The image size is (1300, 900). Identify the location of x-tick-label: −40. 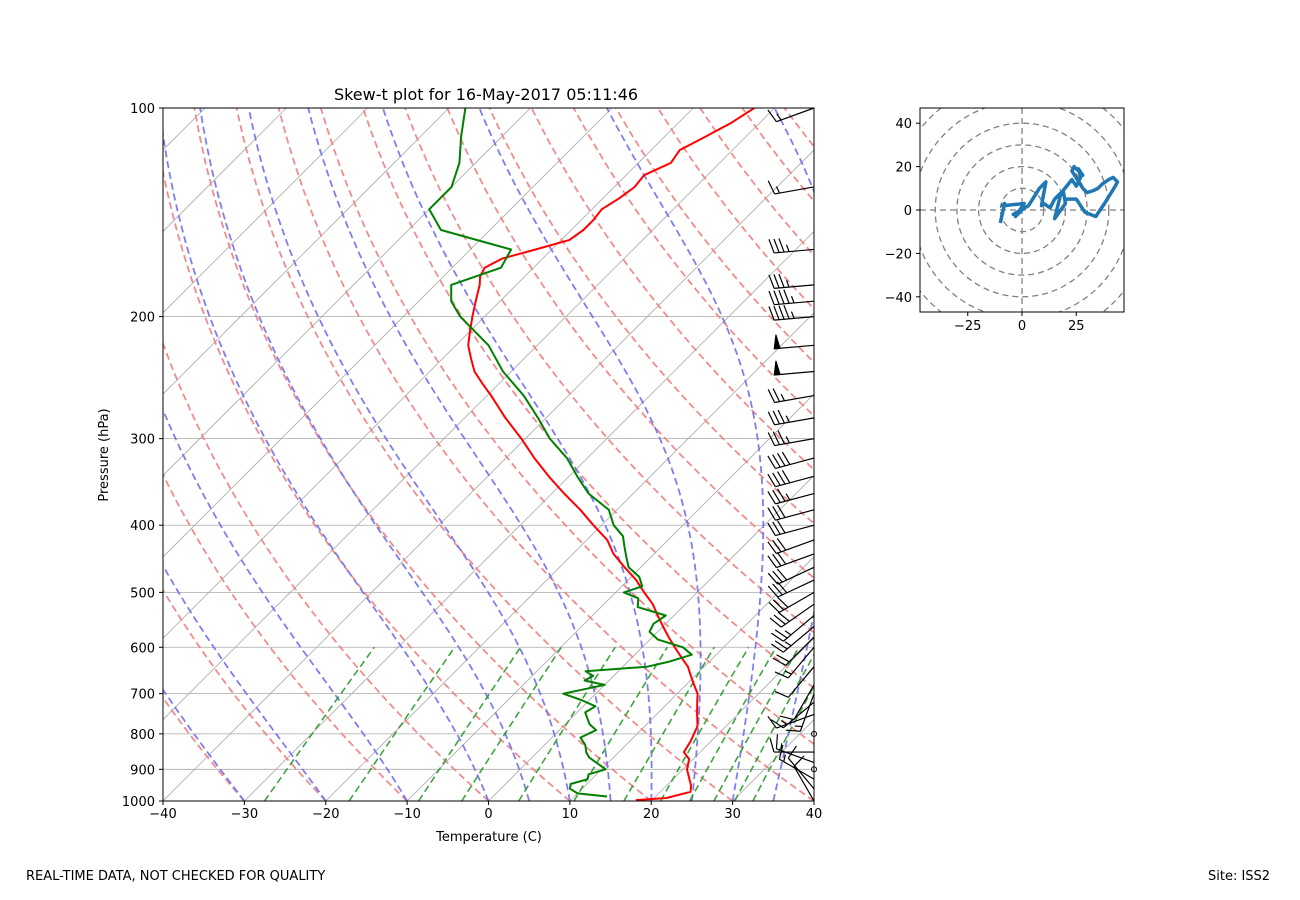
(162, 814).